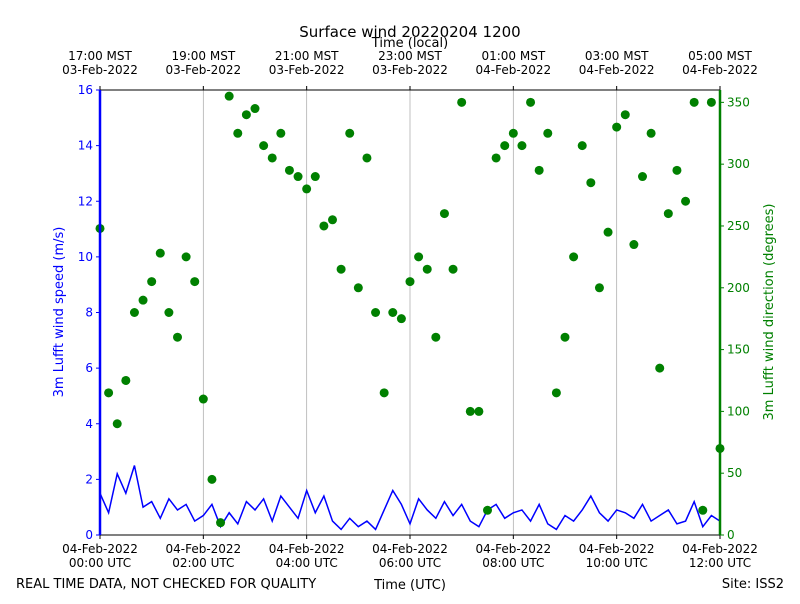 The image size is (800, 604). I want to click on x-tick-label: 04-Feb-2022 12:00 UTC, so click(720, 556).